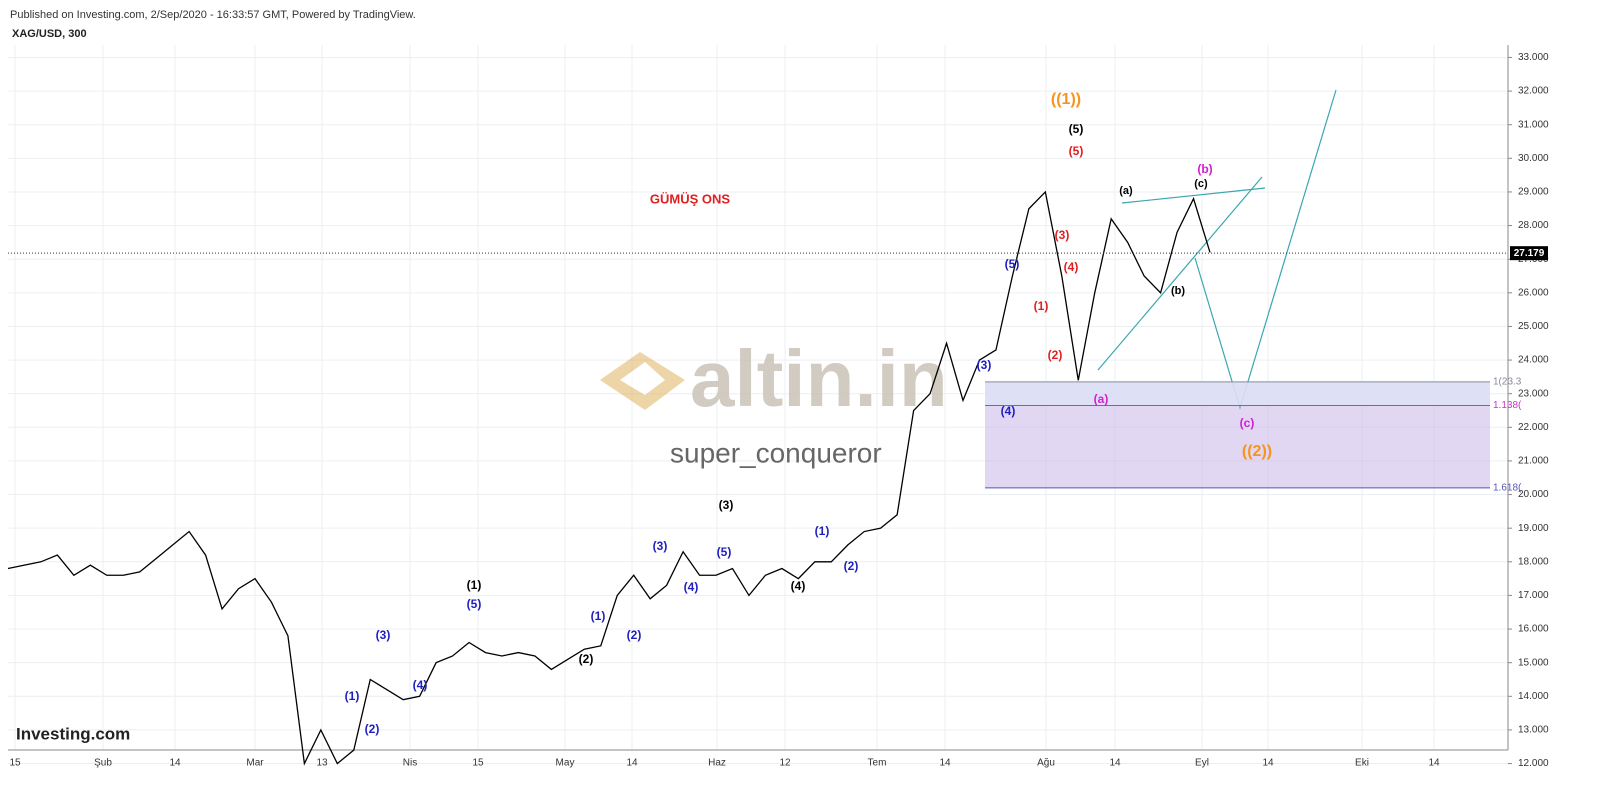 The image size is (1600, 795). What do you see at coordinates (1533, 561) in the screenshot?
I see `y-tick-label: 18.000` at bounding box center [1533, 561].